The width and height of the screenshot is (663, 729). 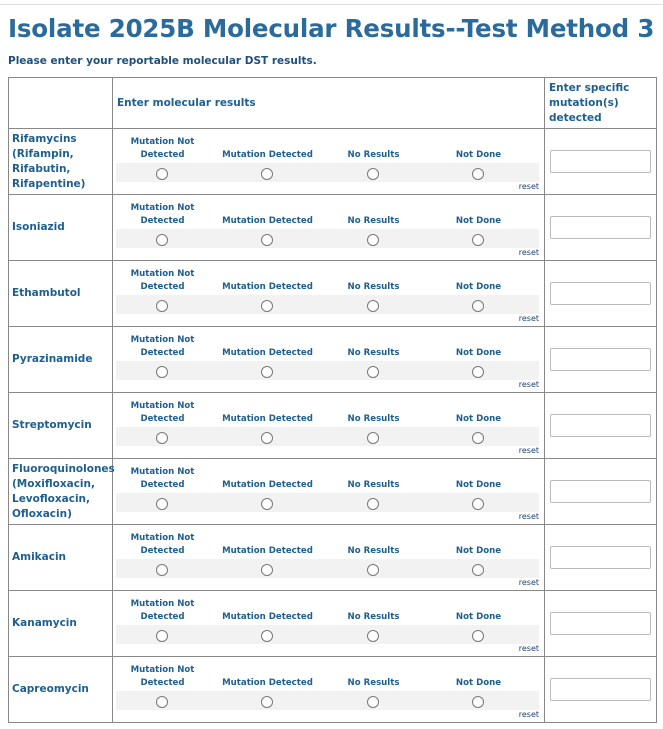 I want to click on drug-name: Amikacin, so click(x=39, y=557).